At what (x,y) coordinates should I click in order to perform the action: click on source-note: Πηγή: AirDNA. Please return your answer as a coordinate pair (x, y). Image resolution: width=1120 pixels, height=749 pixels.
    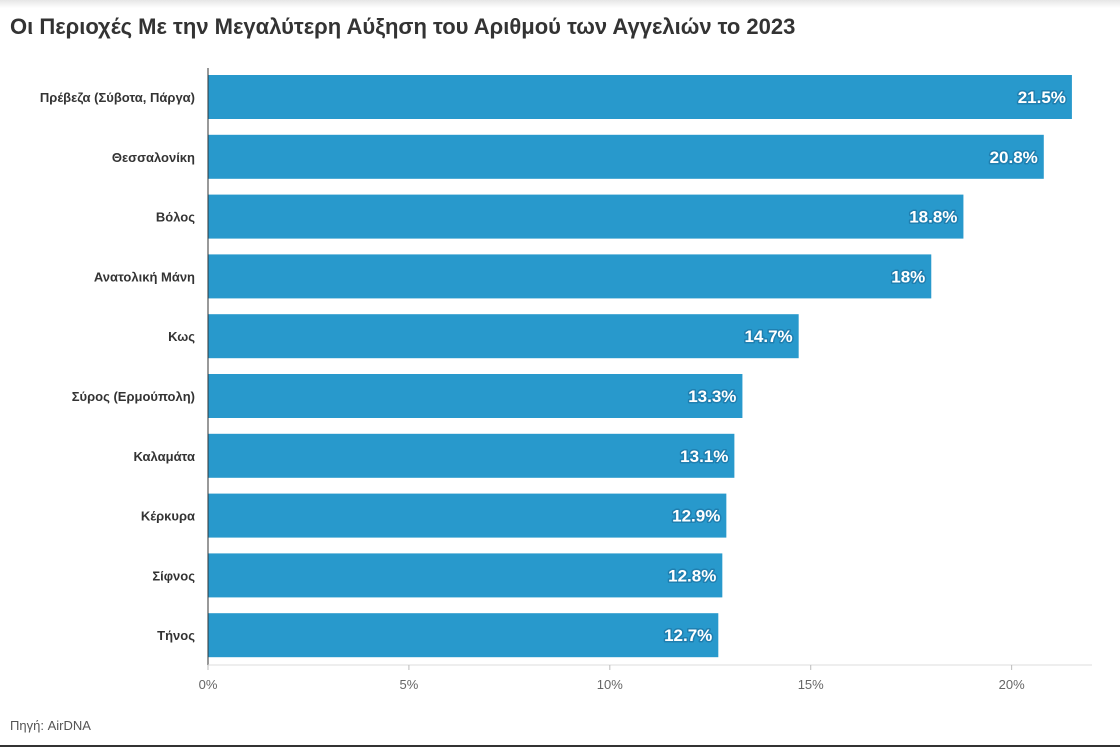
    Looking at the image, I should click on (50, 725).